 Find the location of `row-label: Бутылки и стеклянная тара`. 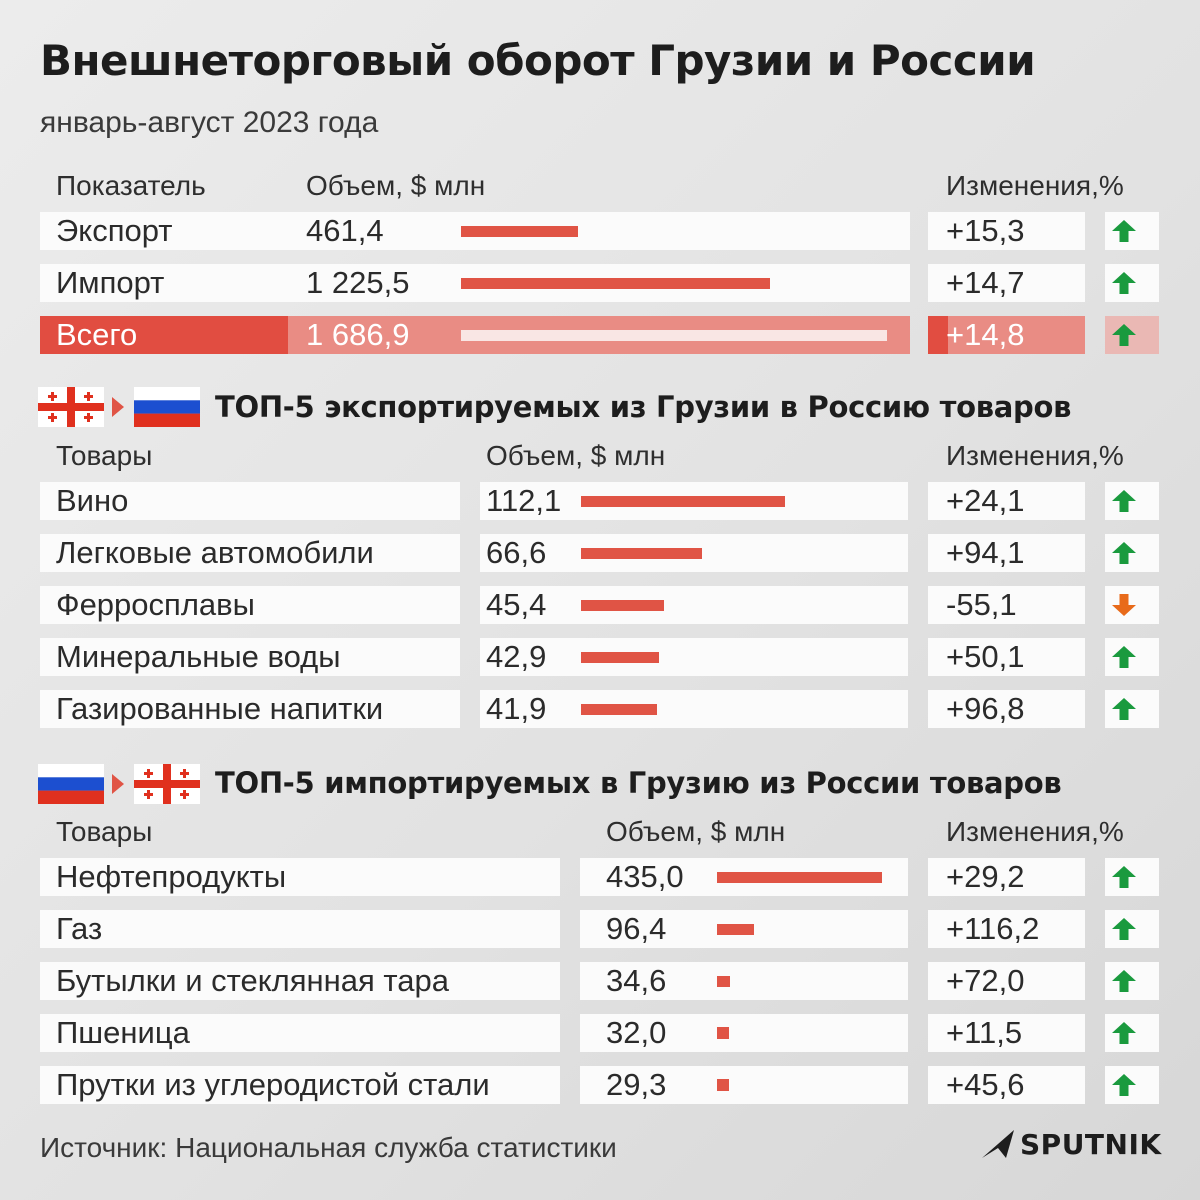

row-label: Бутылки и стеклянная тара is located at coordinates (252, 980).